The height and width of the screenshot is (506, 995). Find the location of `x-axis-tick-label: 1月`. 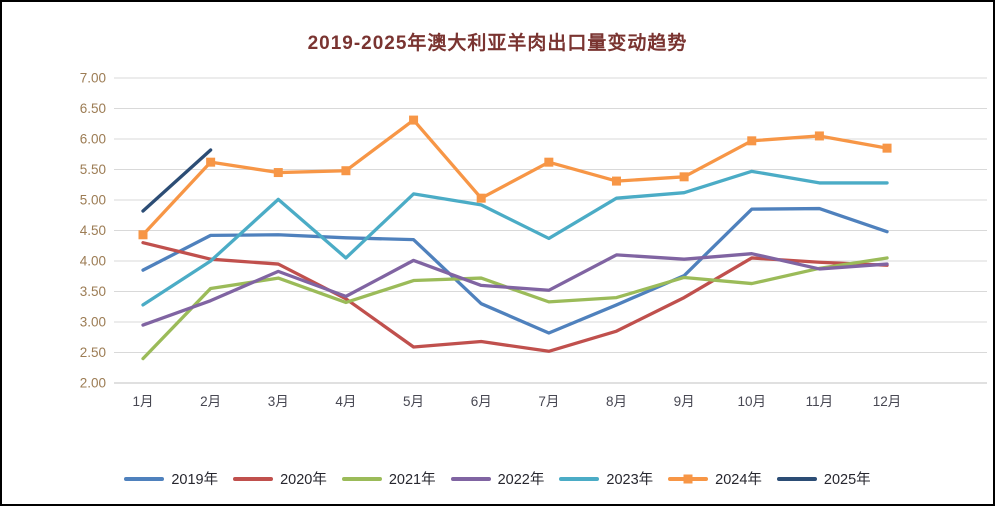

x-axis-tick-label: 1月 is located at coordinates (142, 401).